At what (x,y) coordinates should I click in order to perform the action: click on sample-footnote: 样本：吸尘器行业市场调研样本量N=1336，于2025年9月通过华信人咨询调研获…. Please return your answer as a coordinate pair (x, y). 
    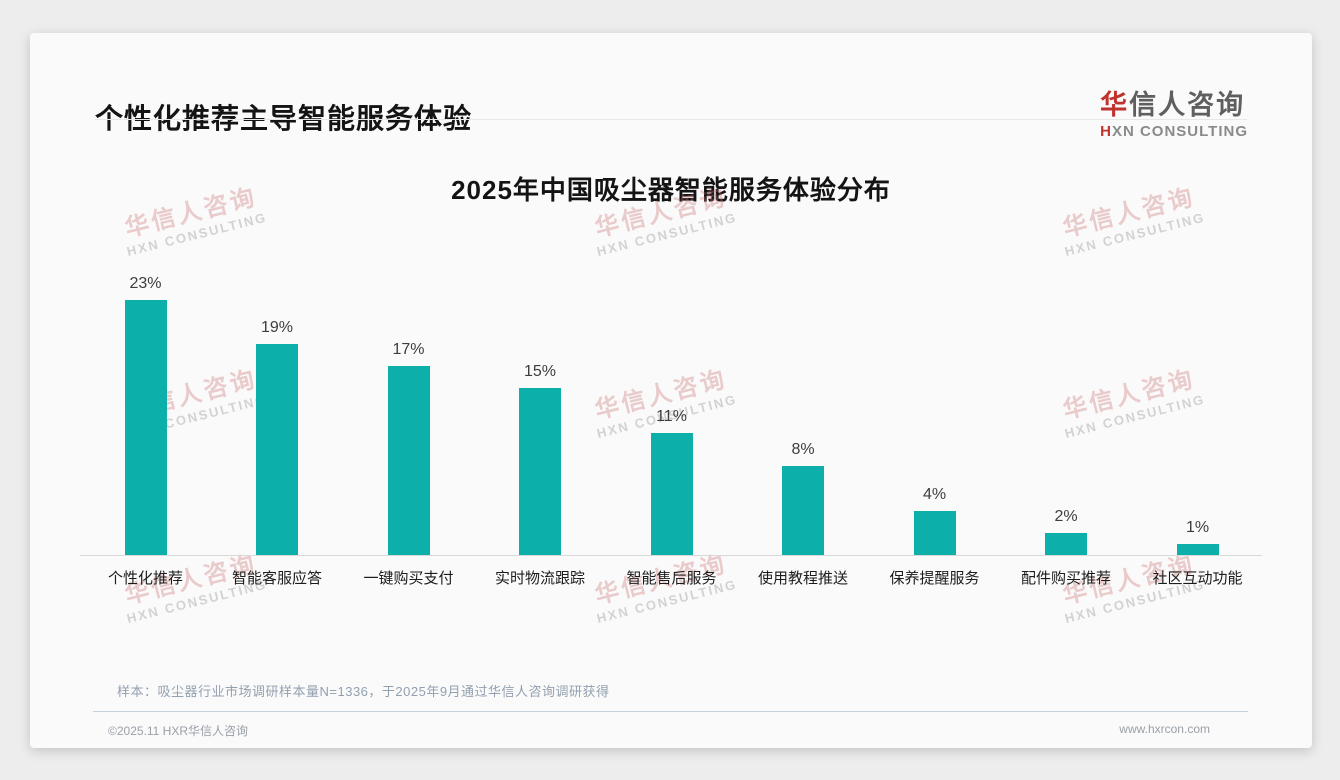
    Looking at the image, I should click on (363, 691).